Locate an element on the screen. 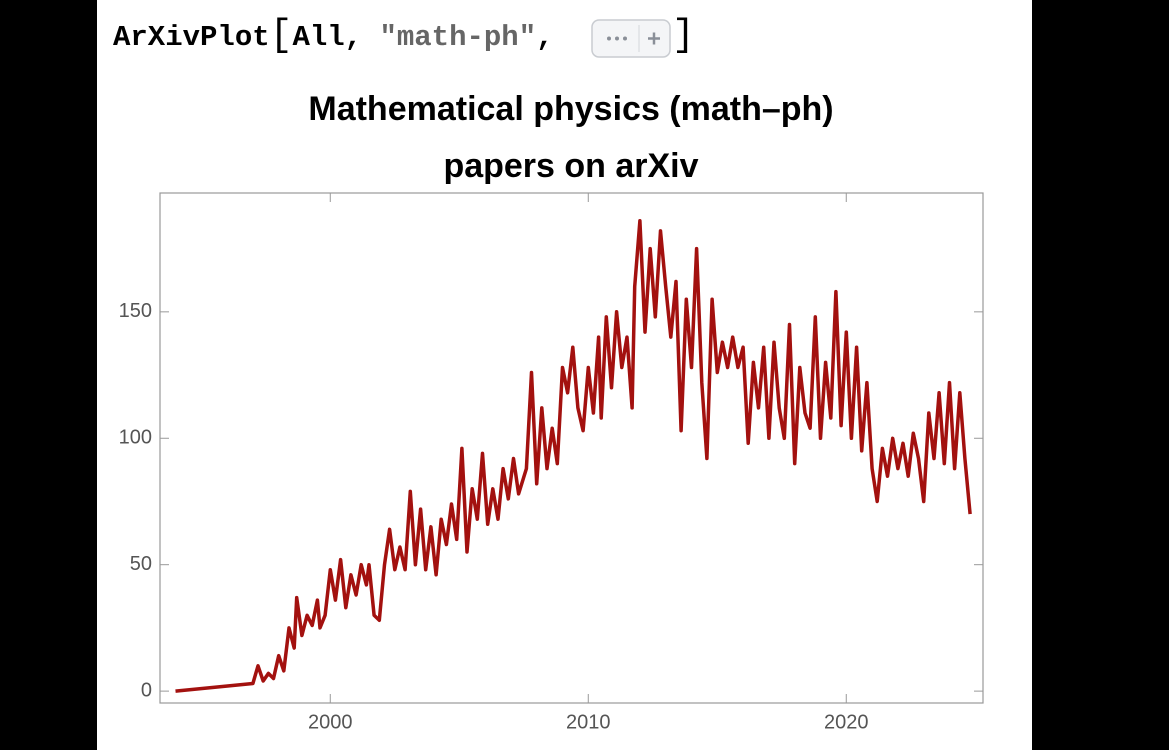  code-token: ArXivPlot is located at coordinates (191, 37).